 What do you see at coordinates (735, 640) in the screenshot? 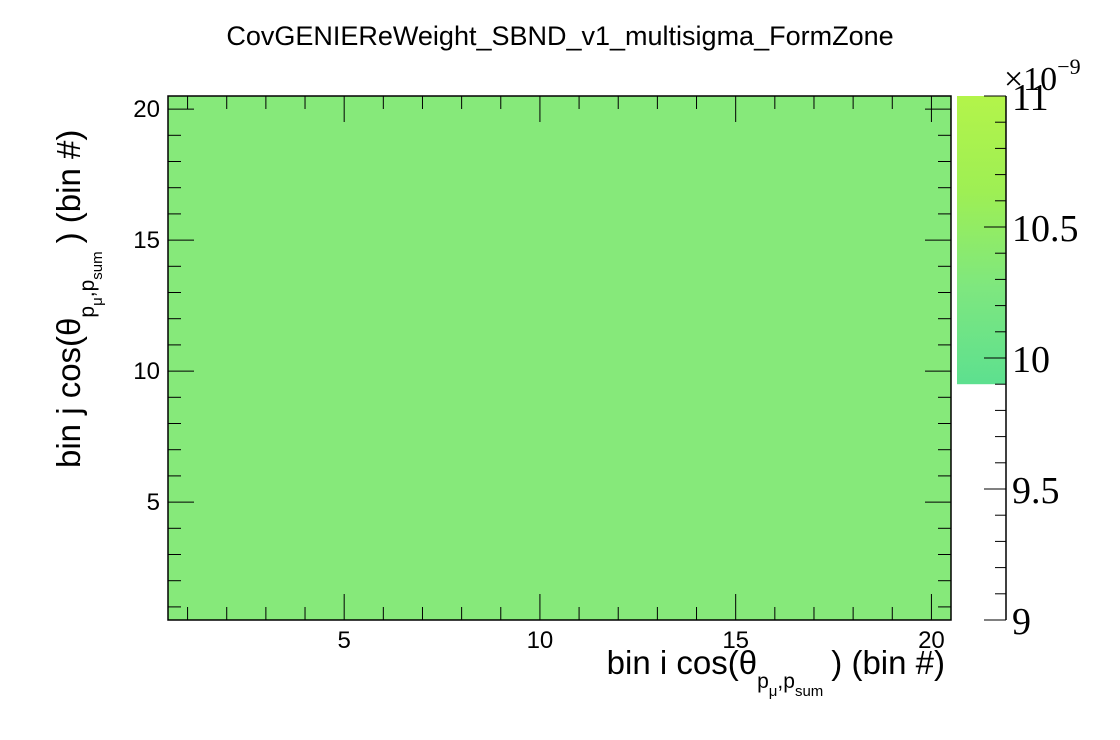
I see `x-tick-label: 15` at bounding box center [735, 640].